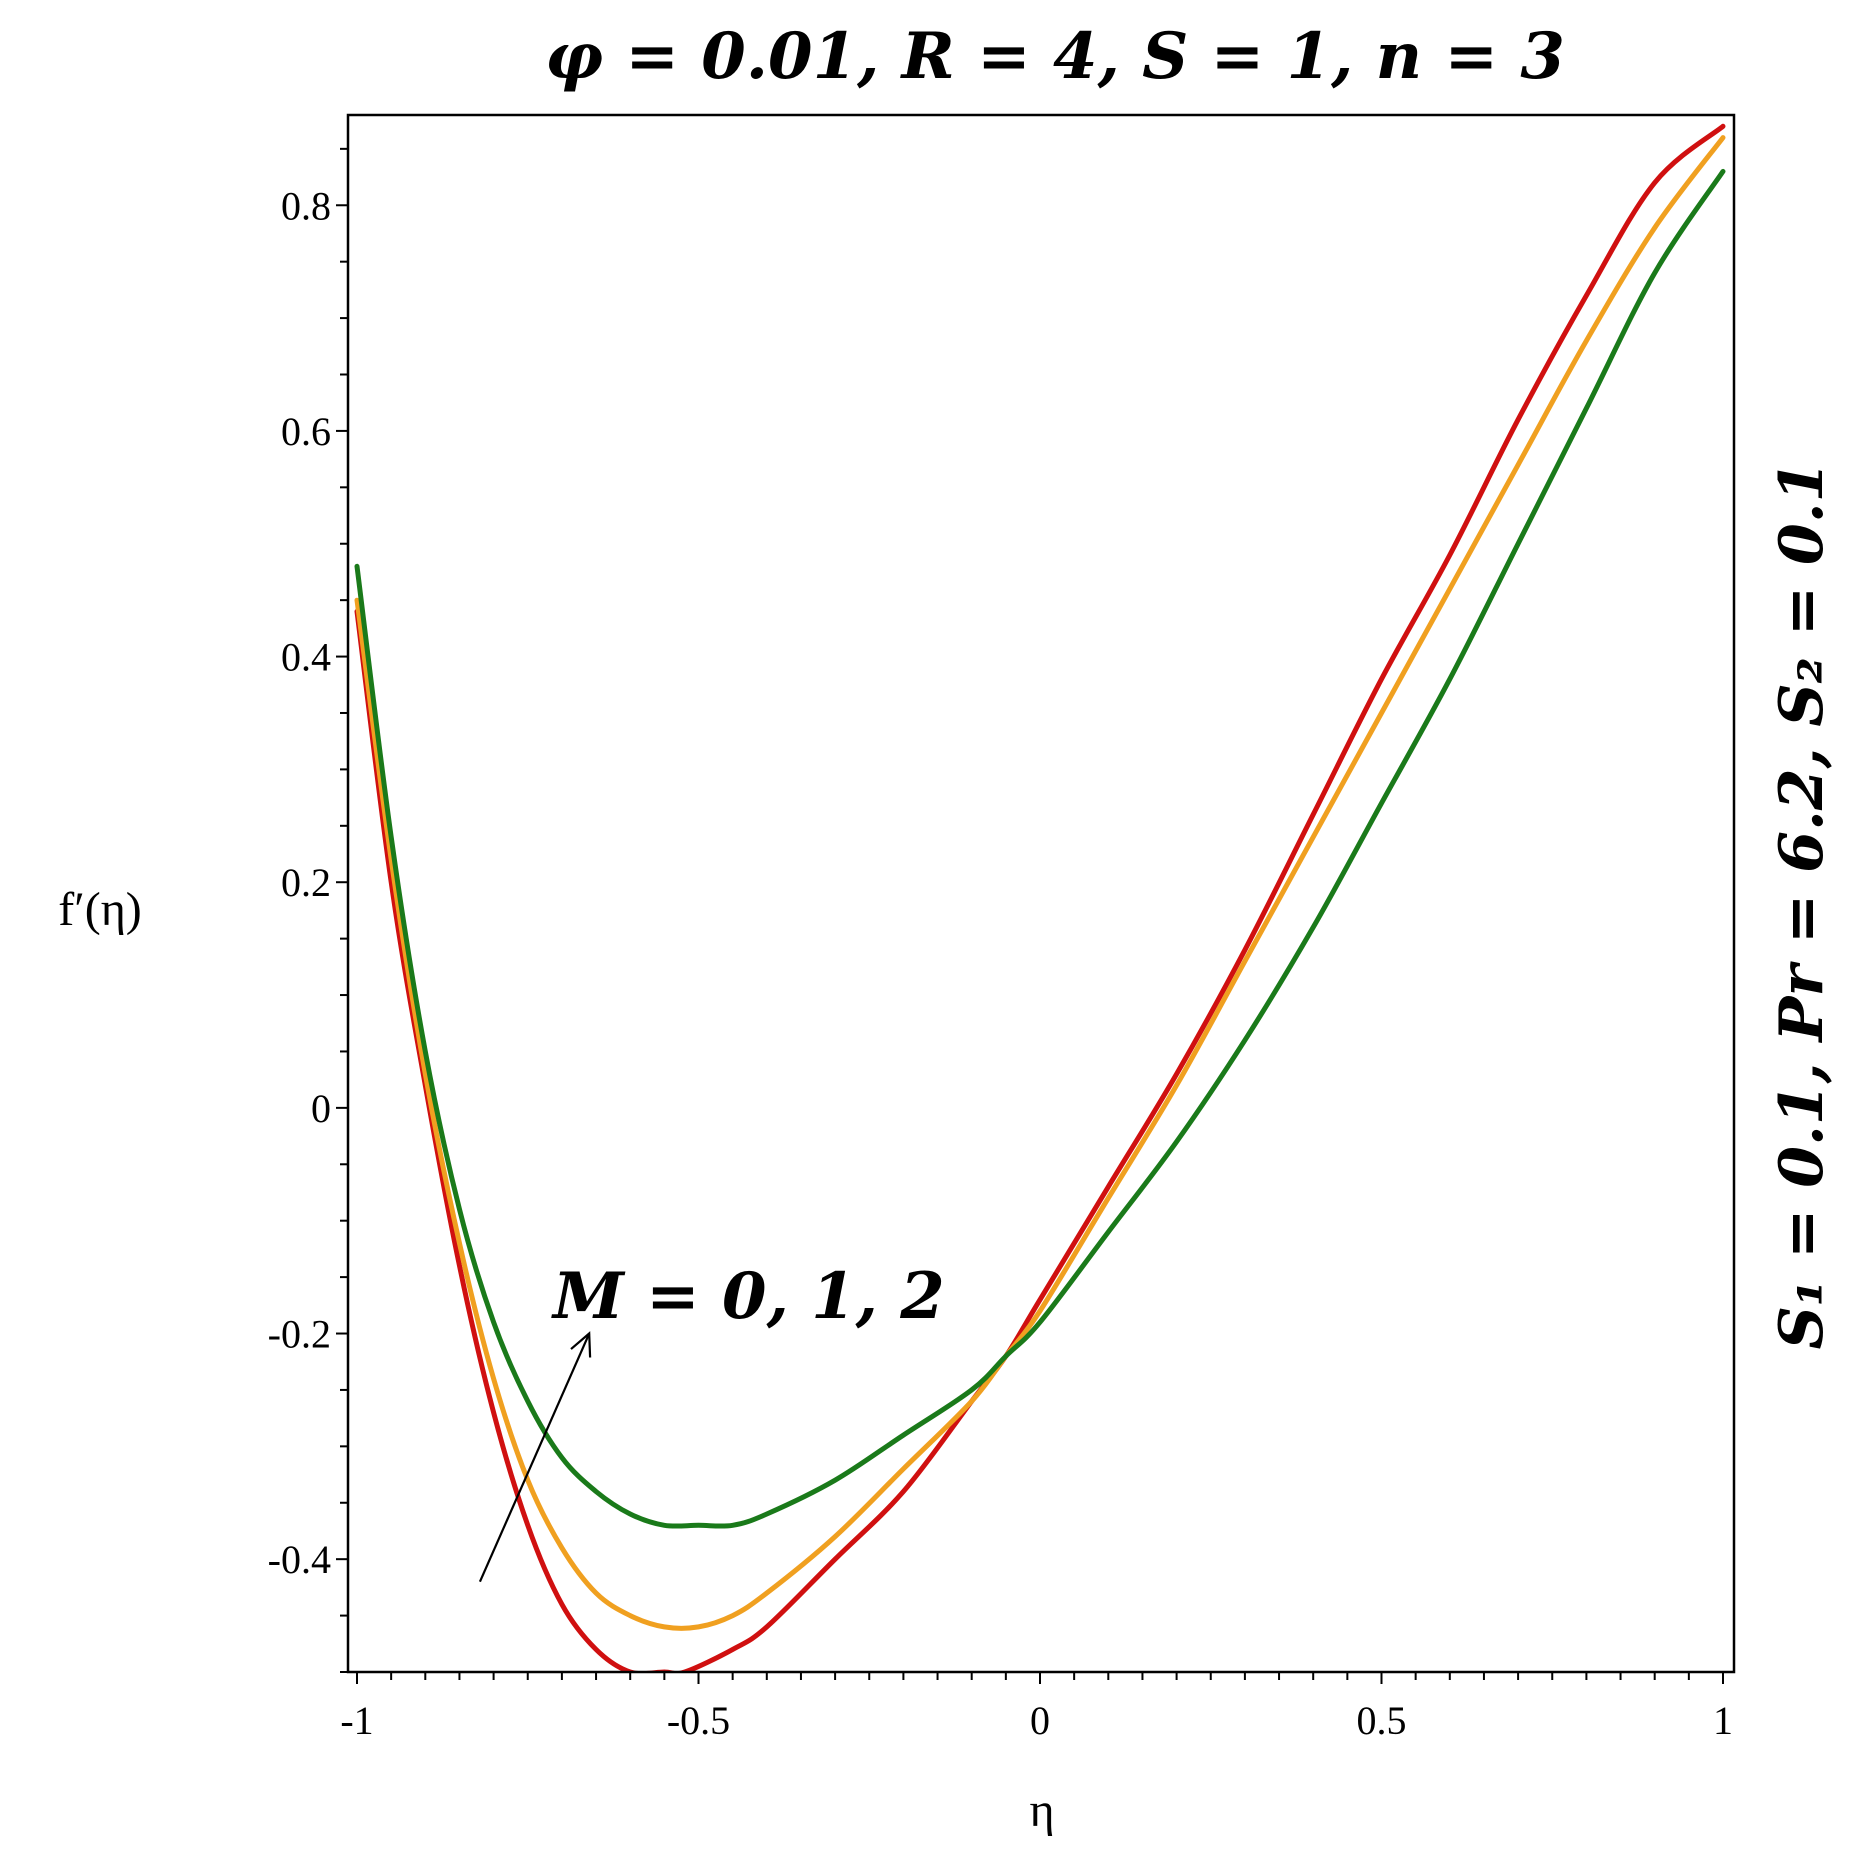 The image size is (1862, 1851). What do you see at coordinates (299, 1559) in the screenshot?
I see `y-tick-label: -0.4` at bounding box center [299, 1559].